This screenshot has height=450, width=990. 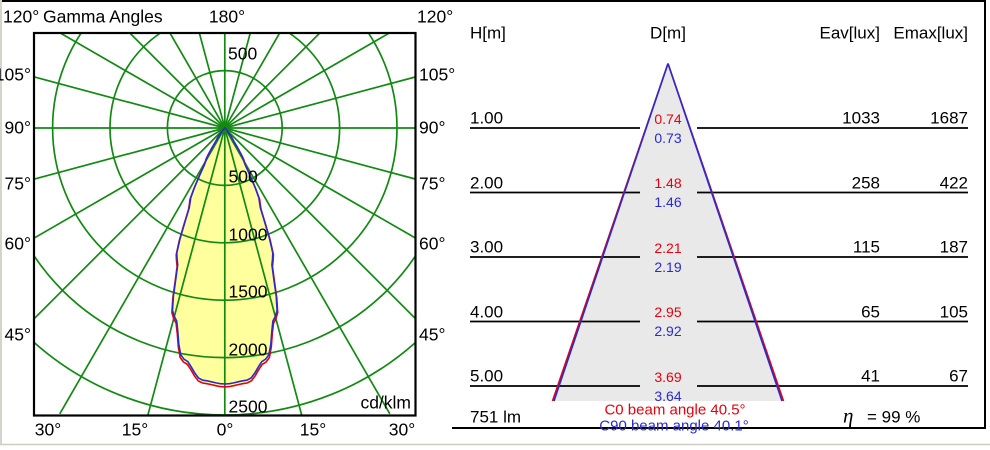 What do you see at coordinates (17, 127) in the screenshot?
I see `angle-label-left: 90°` at bounding box center [17, 127].